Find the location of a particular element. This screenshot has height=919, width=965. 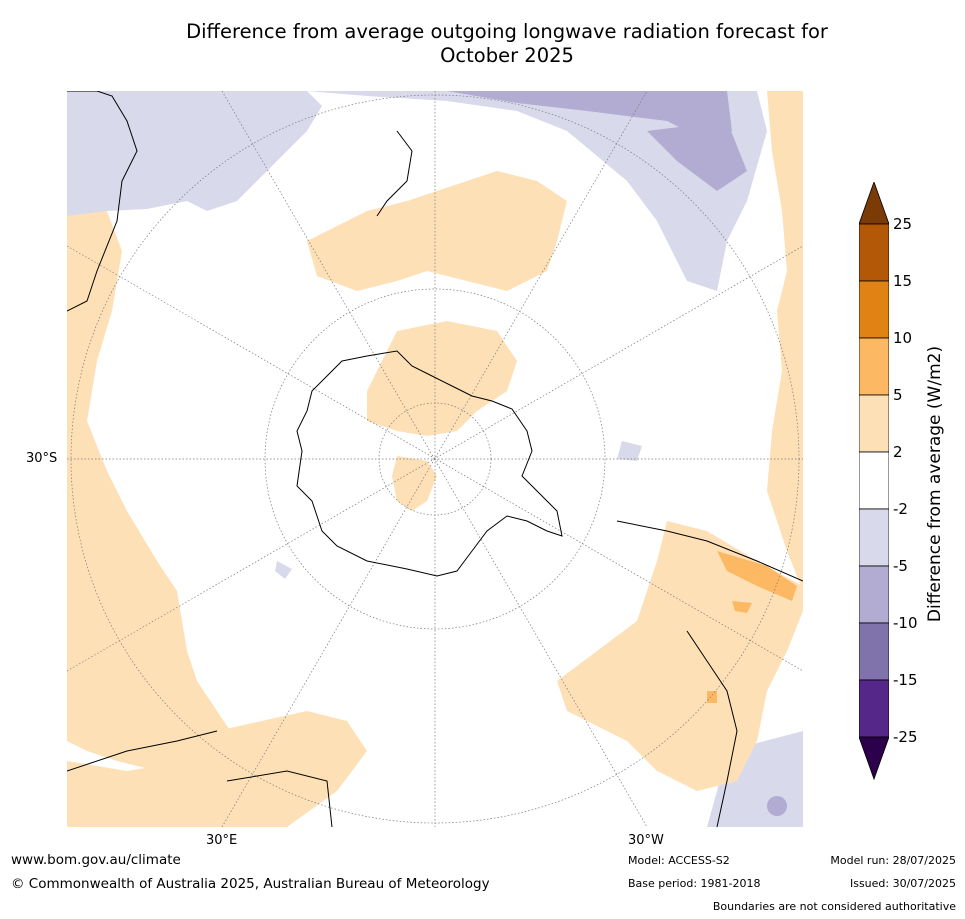

colorbar-extend-bottom is located at coordinates (874, 758).